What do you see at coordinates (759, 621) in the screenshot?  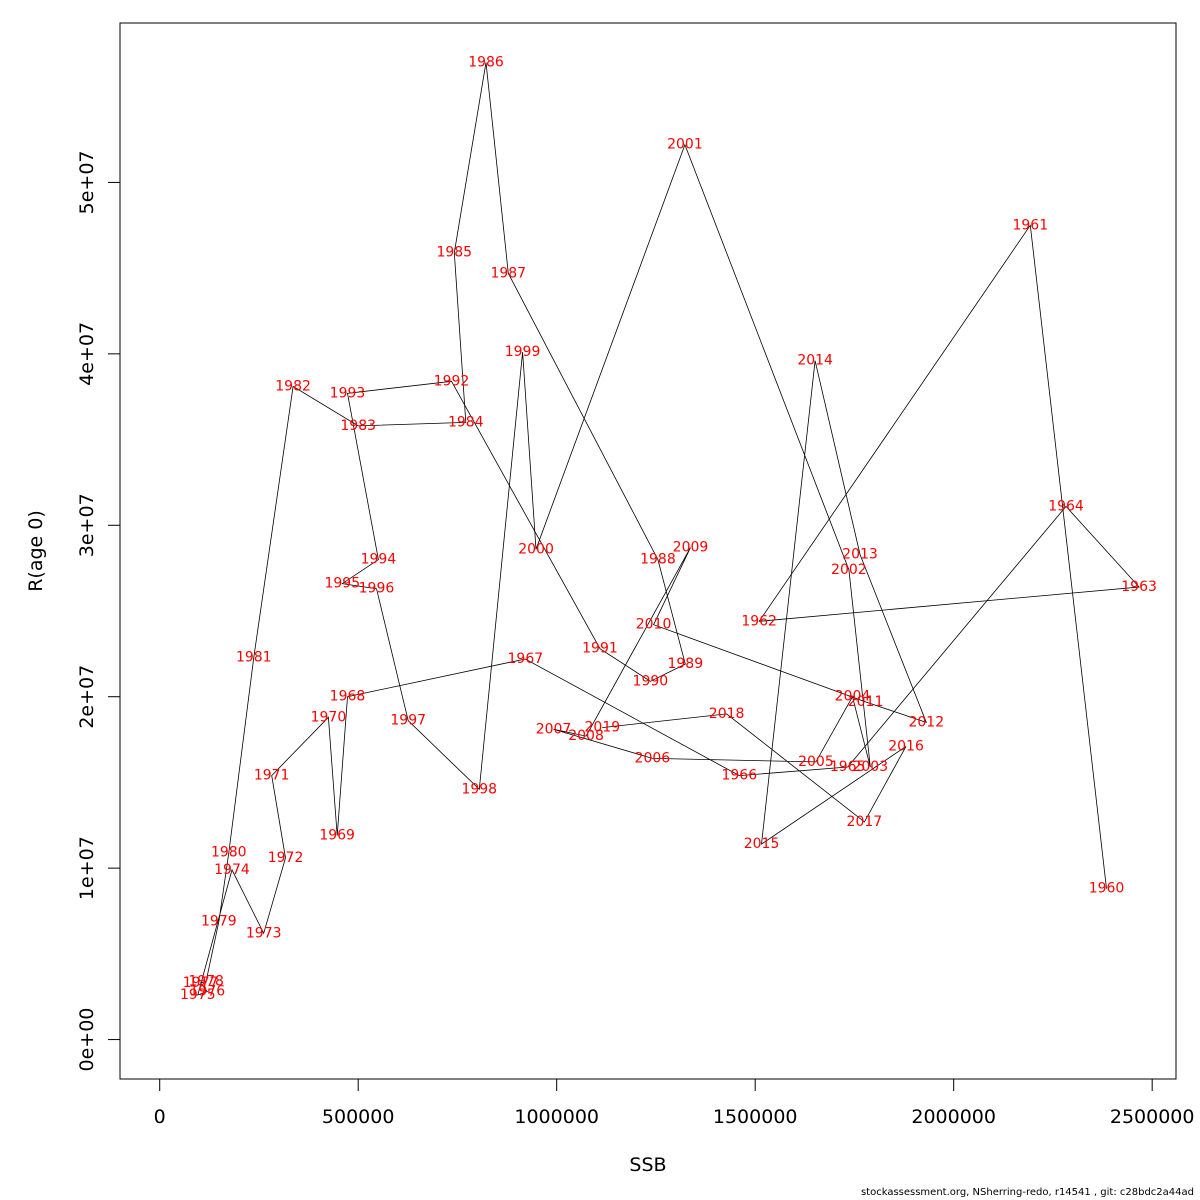 I see `year-label-1962: 1962` at bounding box center [759, 621].